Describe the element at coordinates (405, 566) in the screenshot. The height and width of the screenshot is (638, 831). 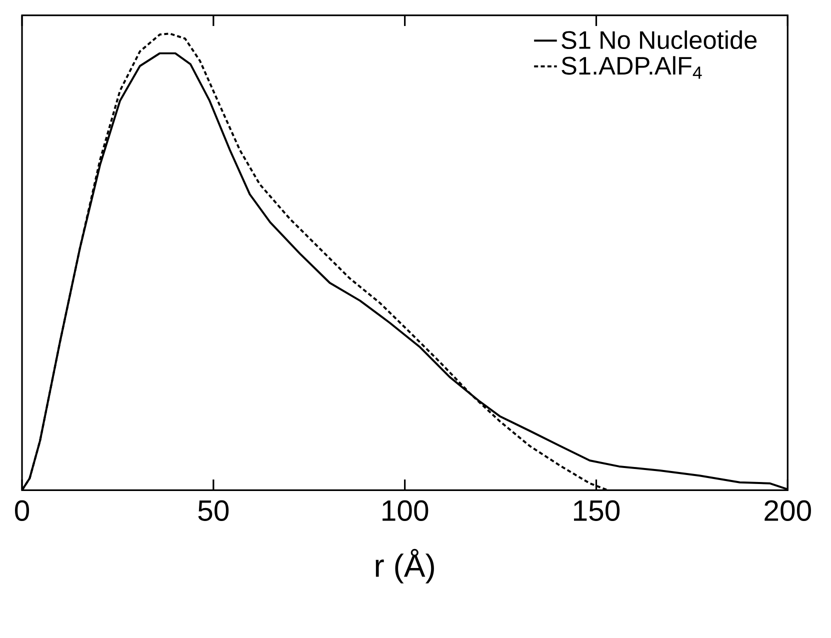
I see `x-axis-title: r (Å)` at that location.